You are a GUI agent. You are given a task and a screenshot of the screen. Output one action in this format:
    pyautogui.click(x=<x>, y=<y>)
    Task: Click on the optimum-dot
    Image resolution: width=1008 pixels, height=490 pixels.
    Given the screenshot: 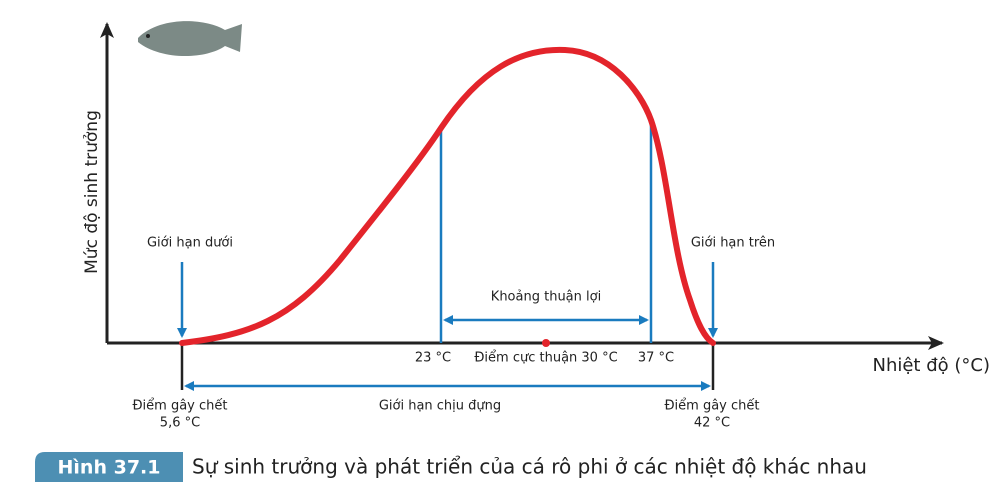 What is the action you would take?
    pyautogui.click(x=546, y=343)
    